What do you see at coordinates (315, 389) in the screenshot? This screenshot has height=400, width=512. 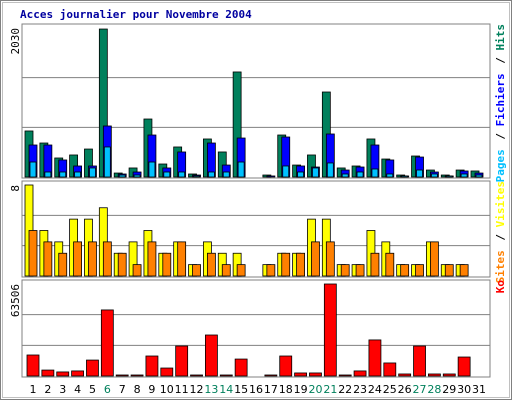 I see `x-tick-label: 20` at bounding box center [315, 389].